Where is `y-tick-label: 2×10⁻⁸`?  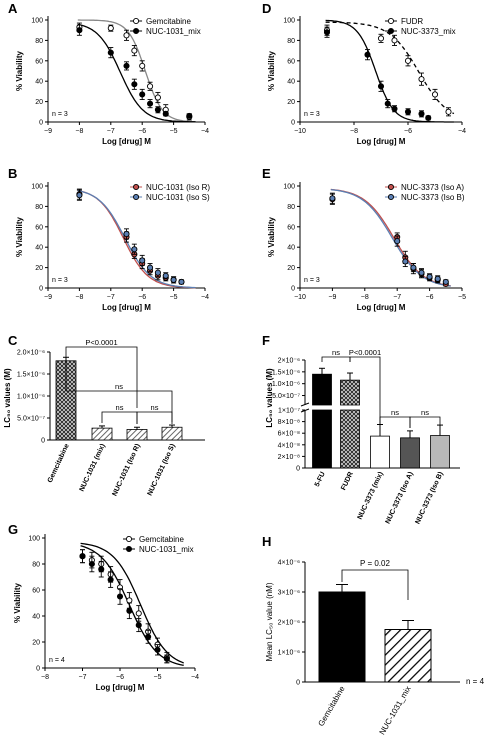 y-tick-label: 2×10⁻⁸ is located at coordinates (289, 457).